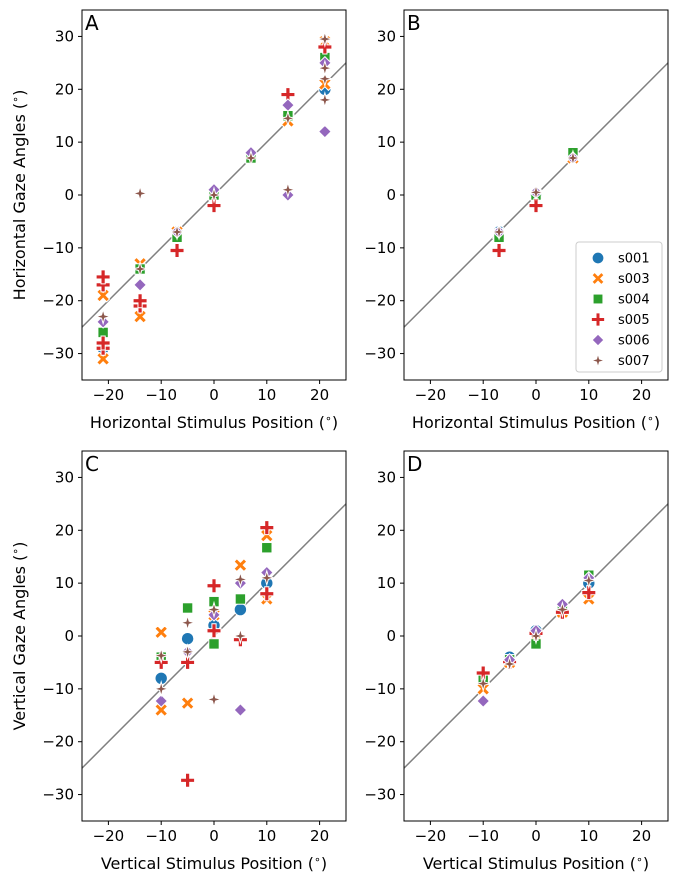 The width and height of the screenshot is (678, 884). I want to click on panel-letter: B, so click(414, 23).